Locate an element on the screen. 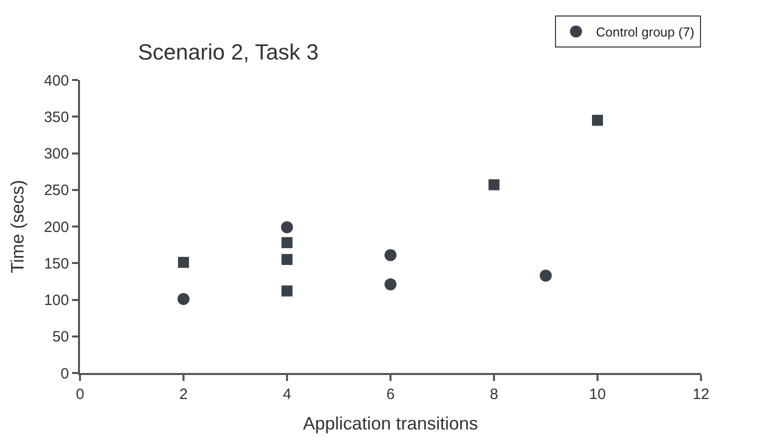  x-tick-label: 6 is located at coordinates (390, 394).